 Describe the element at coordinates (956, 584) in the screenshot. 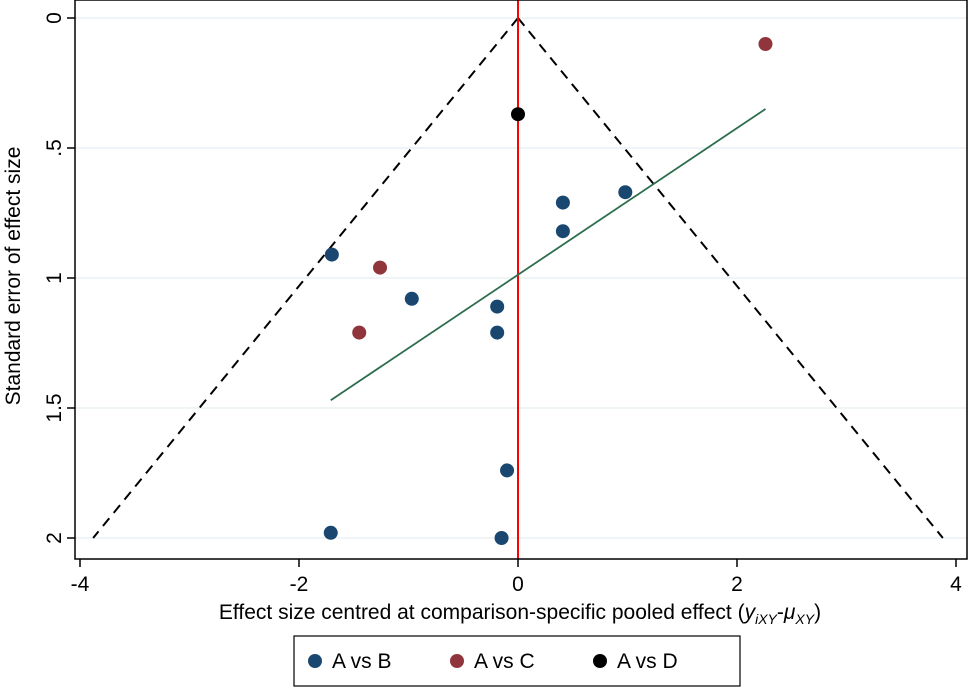

I see `x-tick-label: 4` at that location.